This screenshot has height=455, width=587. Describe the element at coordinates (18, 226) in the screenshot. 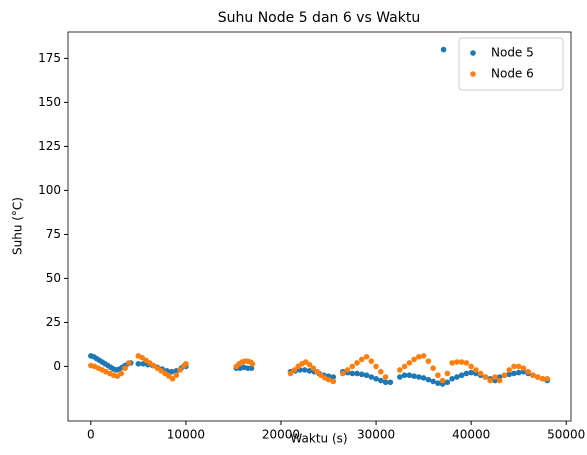

I see `y-axis-label: Suhu (°C)` at that location.